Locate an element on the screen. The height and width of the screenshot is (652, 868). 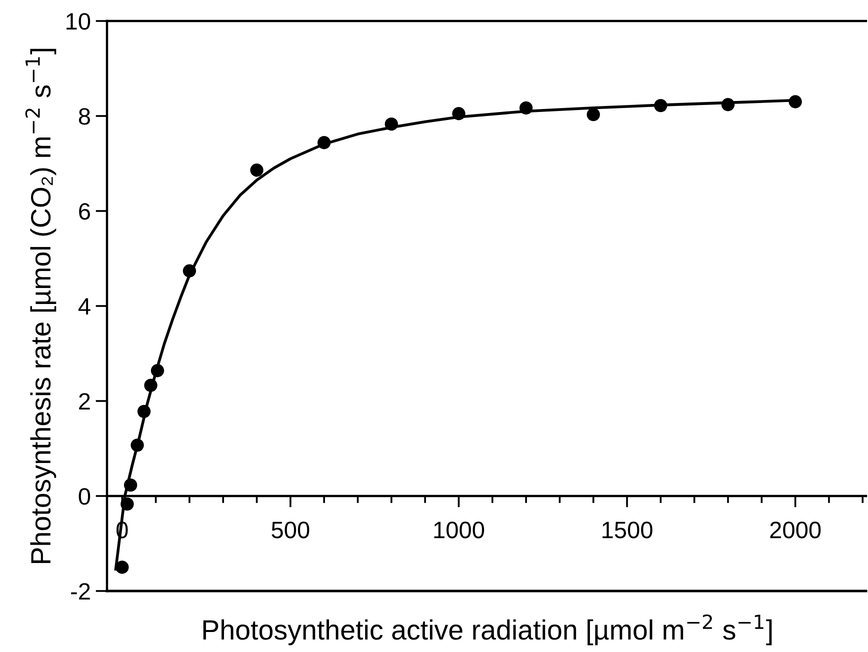
y-tick-label: 0 is located at coordinates (84, 496).